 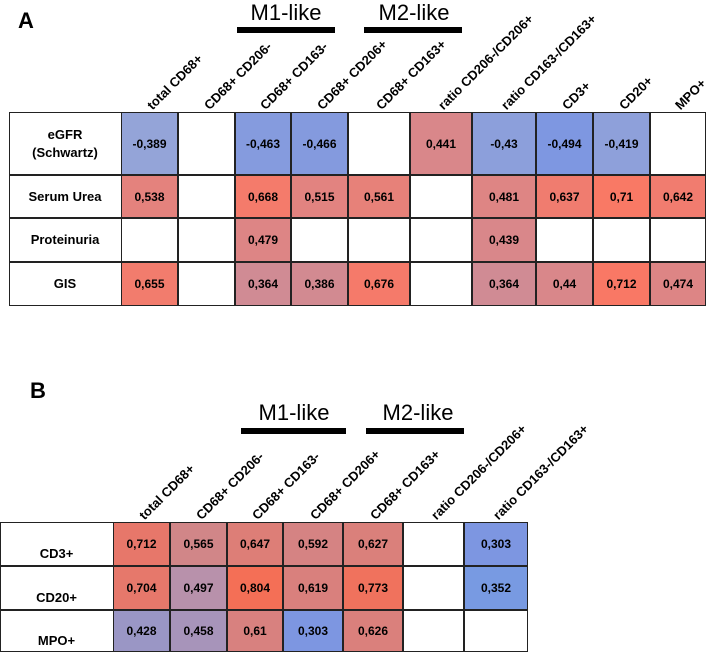 What do you see at coordinates (564, 284) in the screenshot?
I see `heatmap-cell: 0,44` at bounding box center [564, 284].